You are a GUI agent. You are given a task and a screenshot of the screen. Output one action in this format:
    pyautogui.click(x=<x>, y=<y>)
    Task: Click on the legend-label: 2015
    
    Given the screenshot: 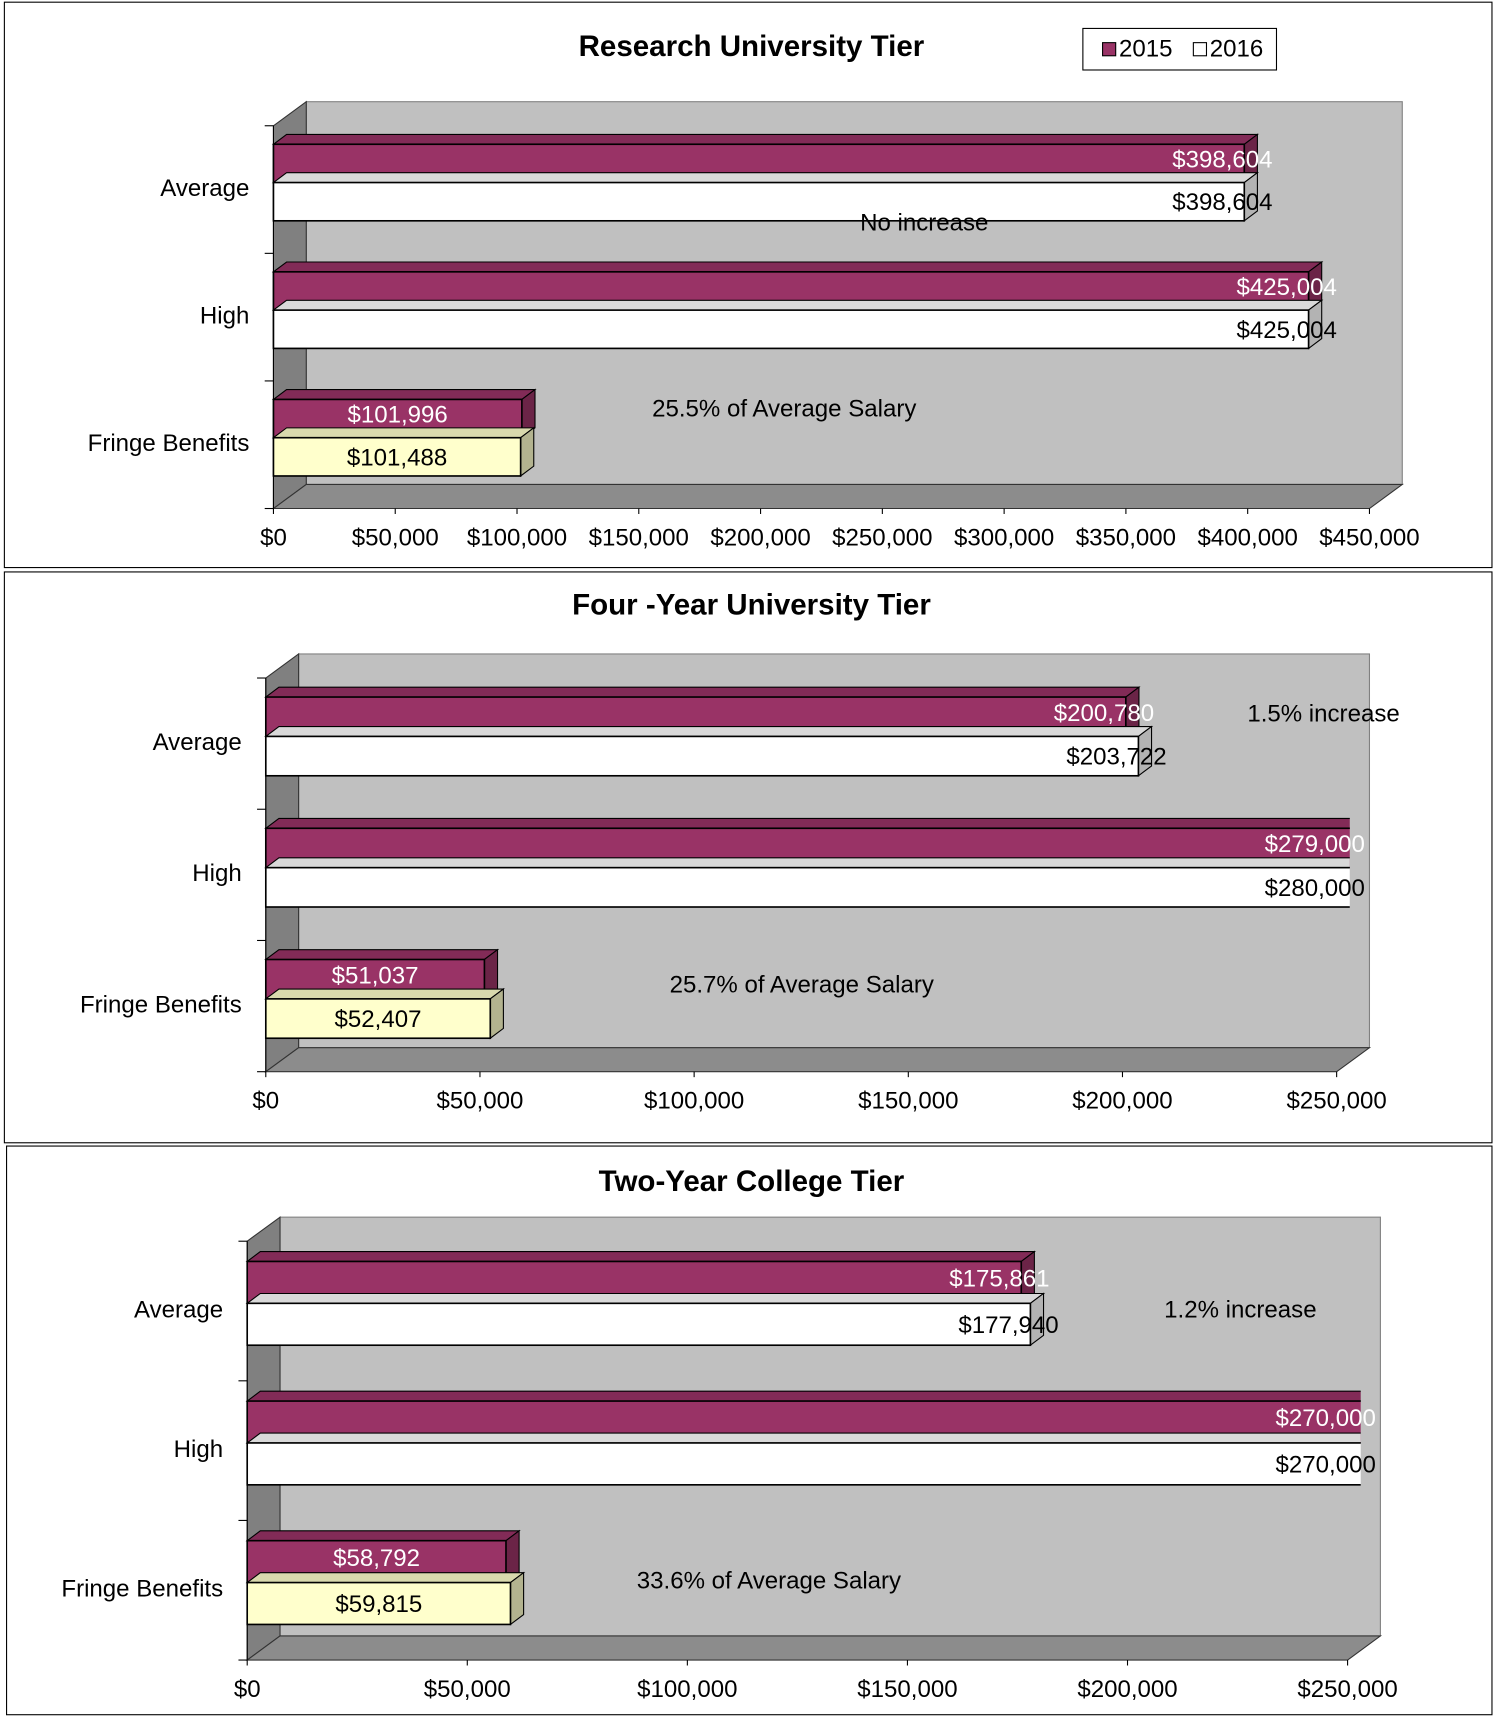 What is the action you would take?
    pyautogui.click(x=1146, y=49)
    